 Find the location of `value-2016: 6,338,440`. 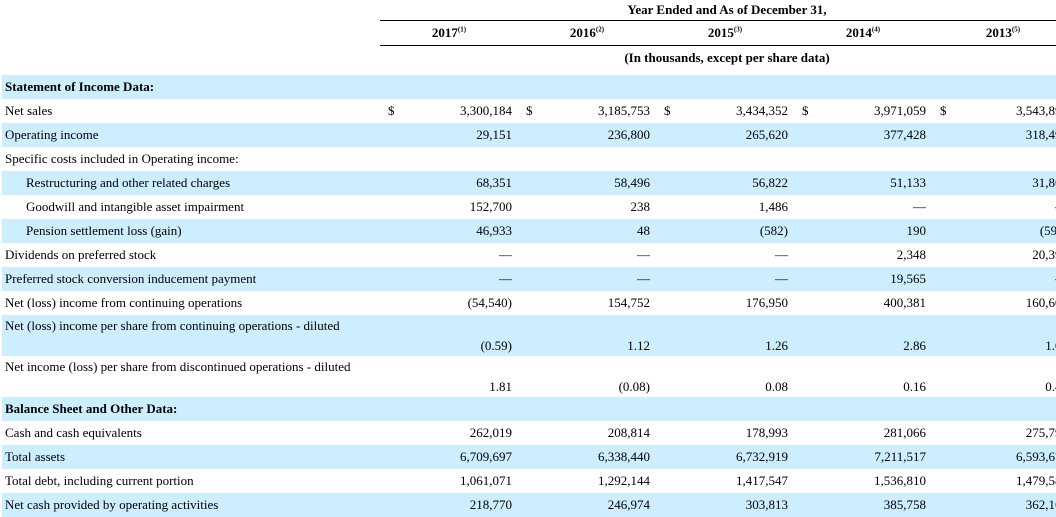

value-2016: 6,338,440 is located at coordinates (600, 457).